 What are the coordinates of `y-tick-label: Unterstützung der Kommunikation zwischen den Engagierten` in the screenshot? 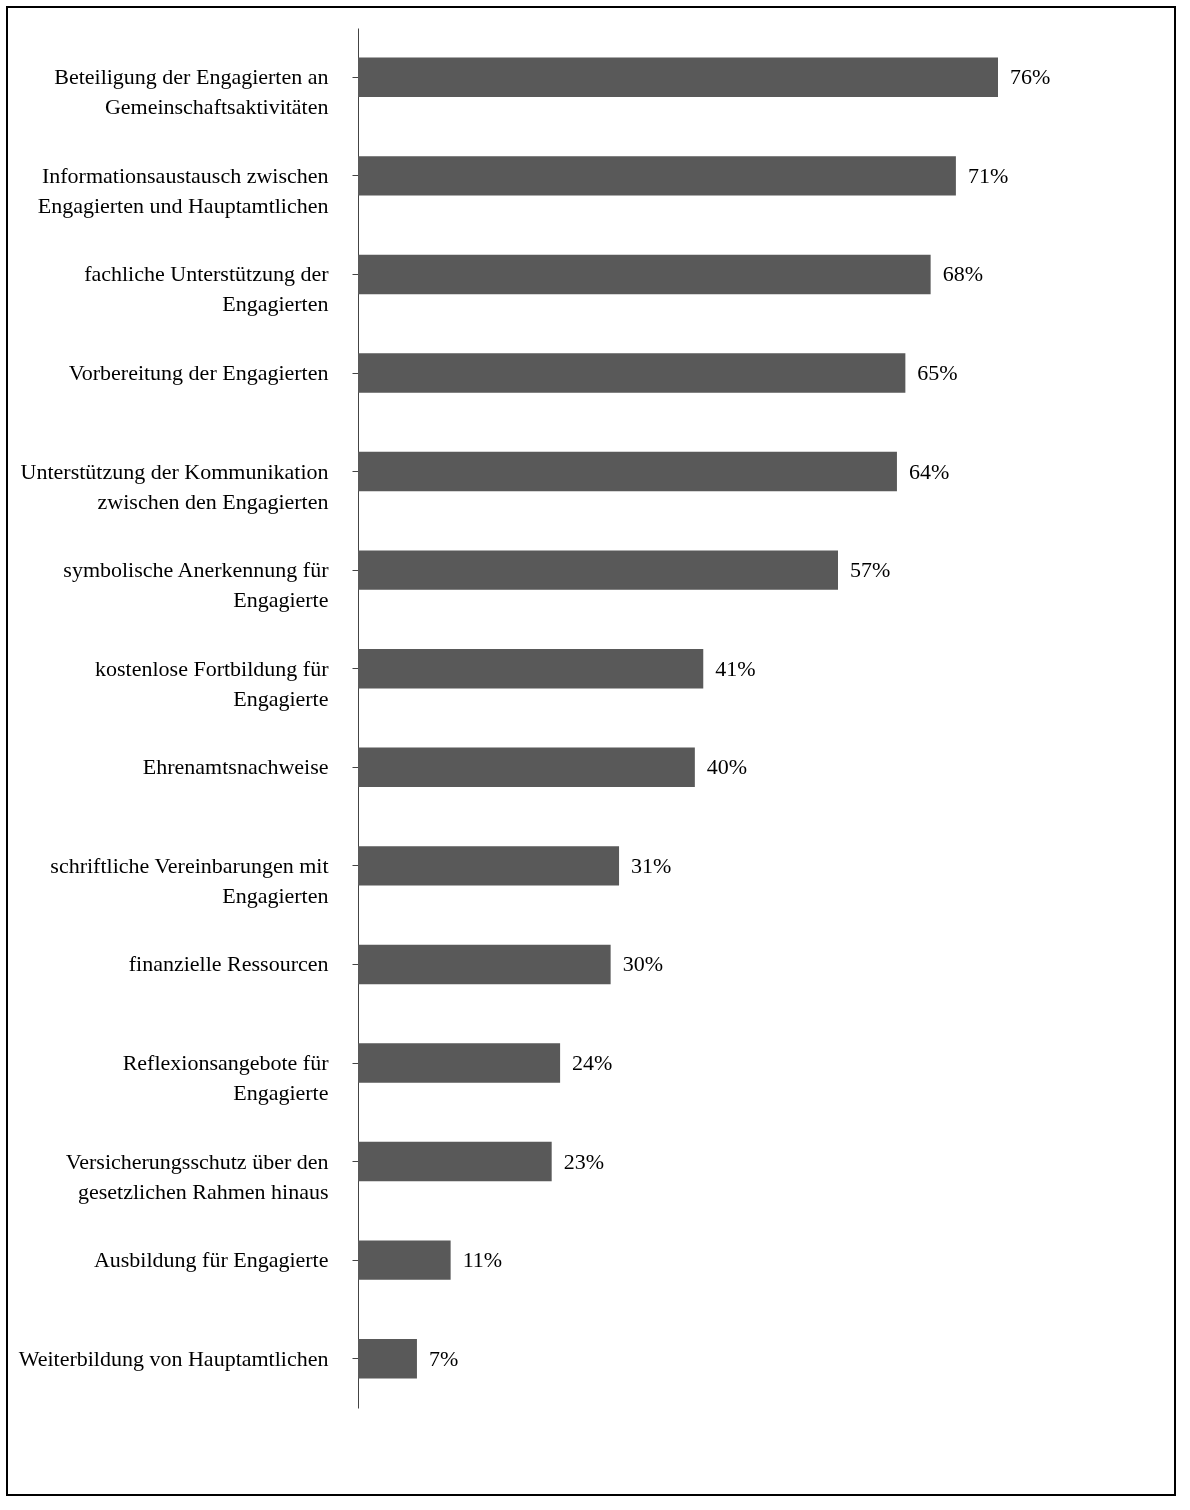 It's located at (174, 486).